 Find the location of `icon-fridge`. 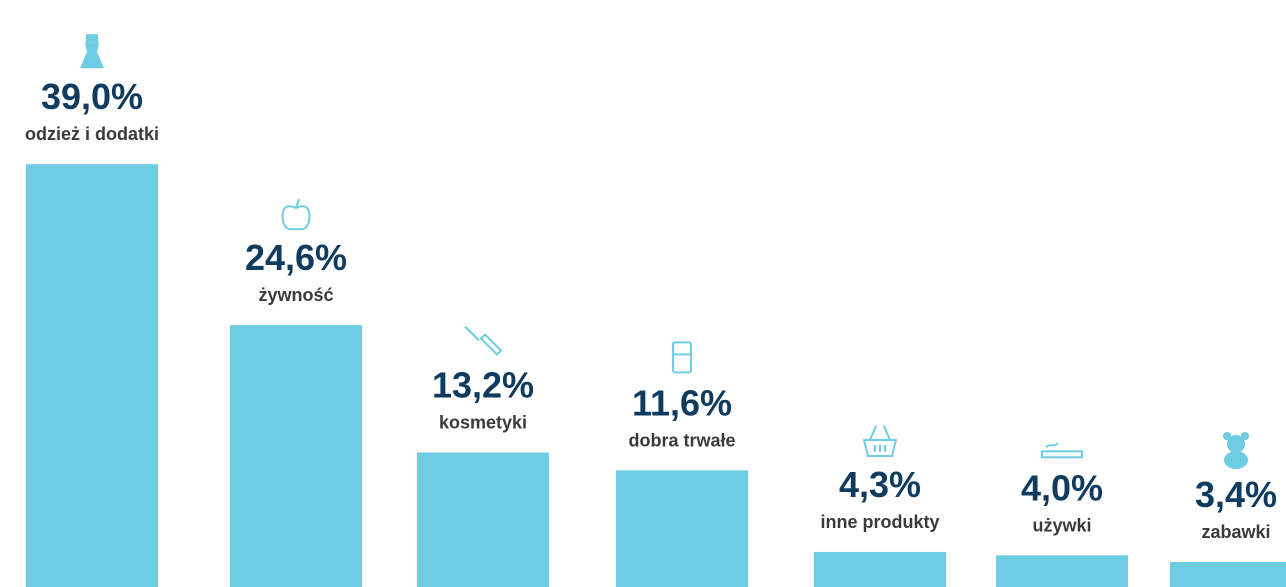

icon-fridge is located at coordinates (682, 357).